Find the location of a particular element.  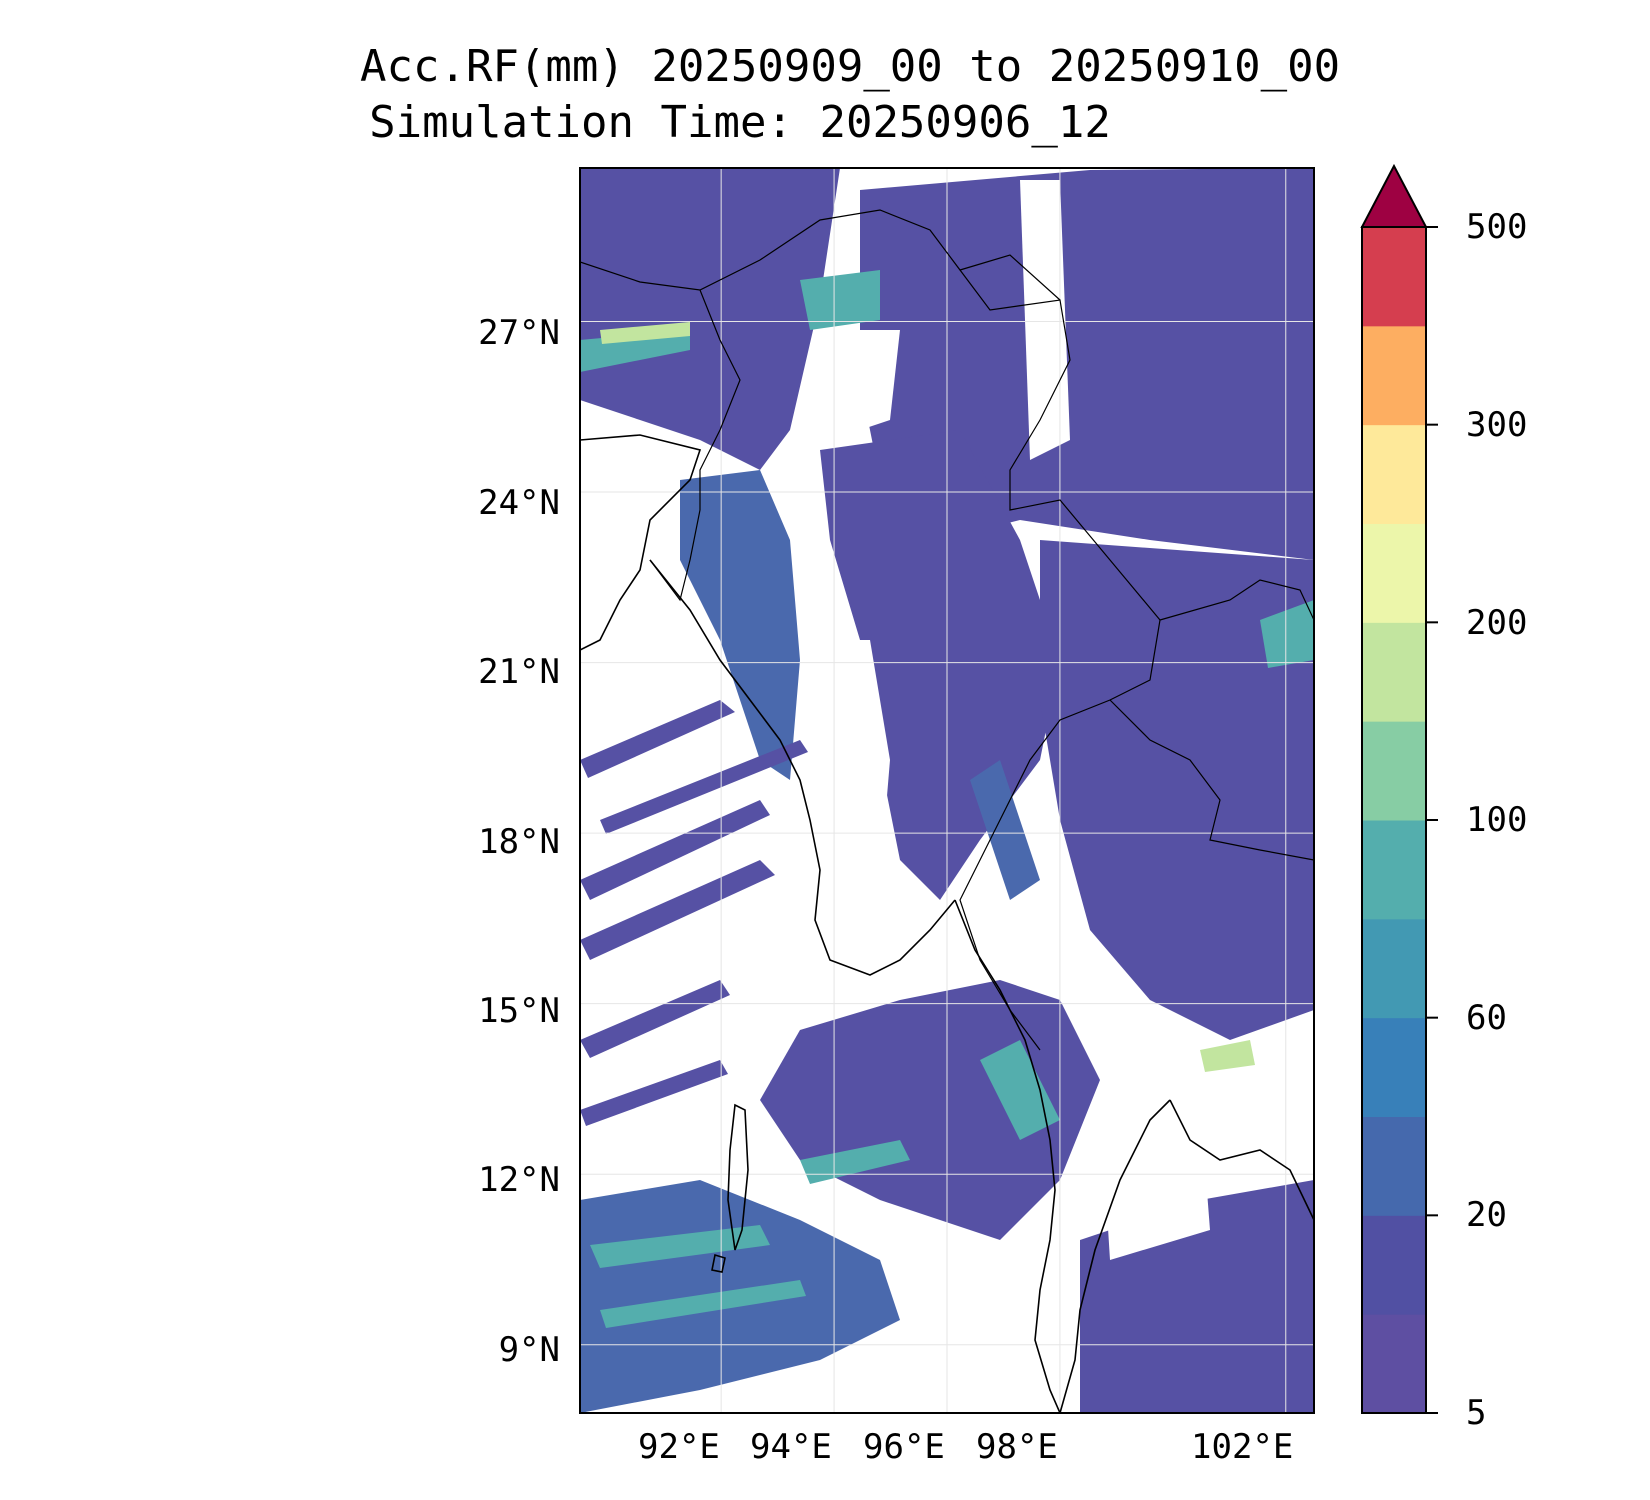

map-subtitle: Simulation Time: 20250906_12 is located at coordinates (740, 122).